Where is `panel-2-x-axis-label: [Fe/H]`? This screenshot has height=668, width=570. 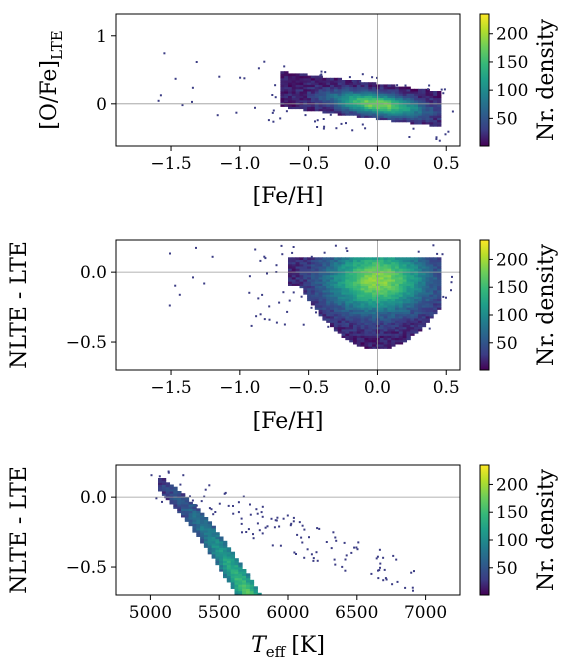
panel-2-x-axis-label: [Fe/H] is located at coordinates (288, 421).